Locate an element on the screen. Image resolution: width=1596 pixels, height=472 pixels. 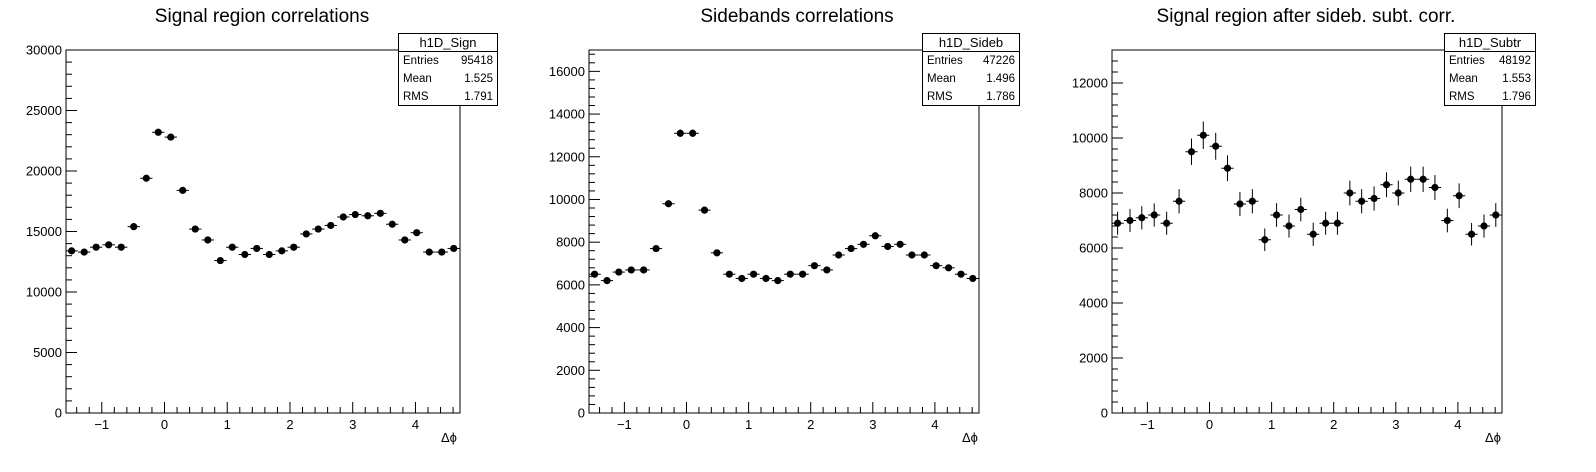
y-tick-label: 4000 is located at coordinates (1093, 303).